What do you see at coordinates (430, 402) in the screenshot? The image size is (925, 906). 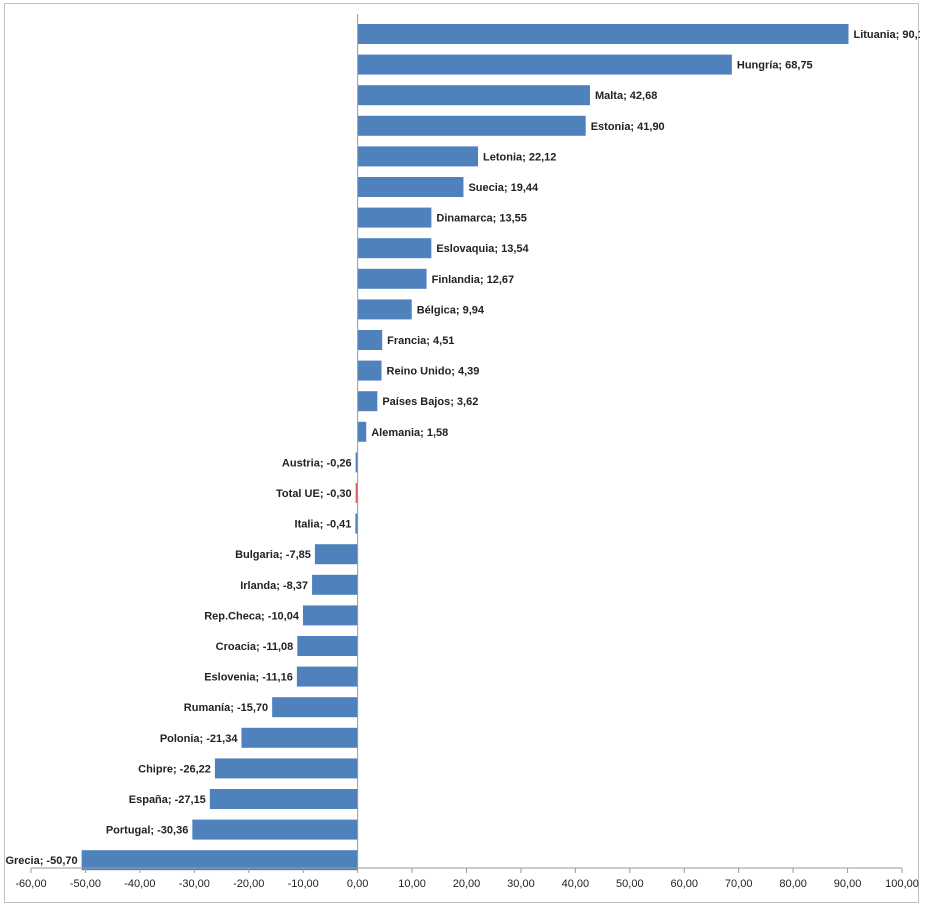 I see `data-label-paises-bajos: Países Bajos; 3,62` at bounding box center [430, 402].